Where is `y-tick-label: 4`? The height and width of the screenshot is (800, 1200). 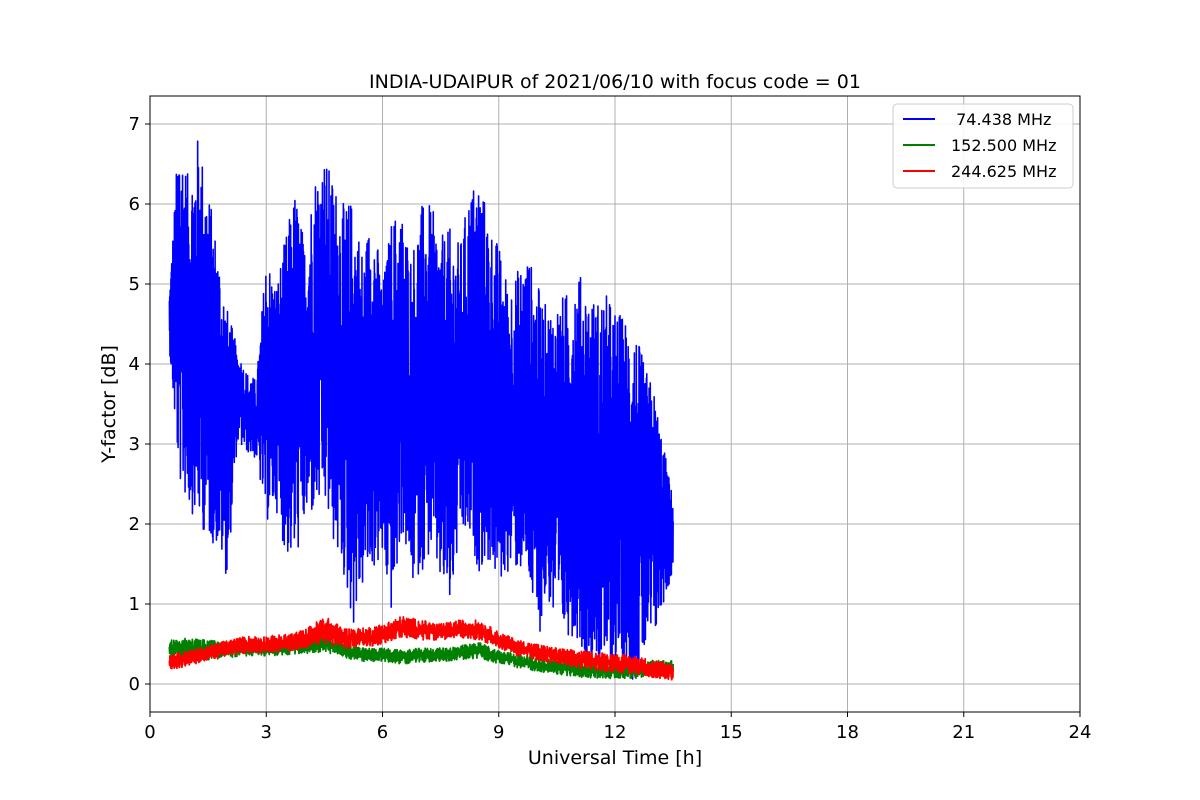
y-tick-label: 4 is located at coordinates (134, 364).